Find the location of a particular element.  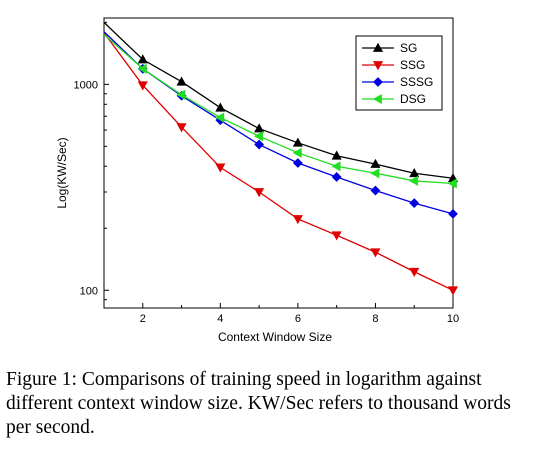

legend-label-sssg: SSSG is located at coordinates (416, 82).